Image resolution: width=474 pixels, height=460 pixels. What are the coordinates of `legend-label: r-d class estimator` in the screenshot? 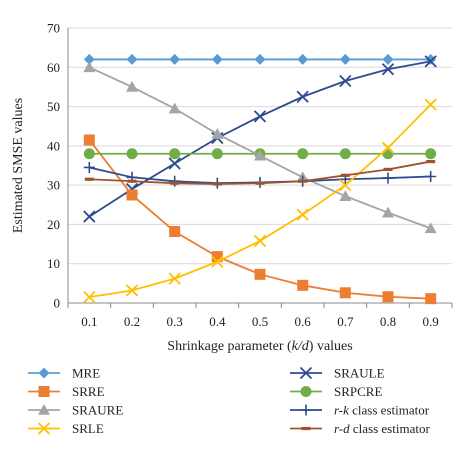 It's located at (382, 428).